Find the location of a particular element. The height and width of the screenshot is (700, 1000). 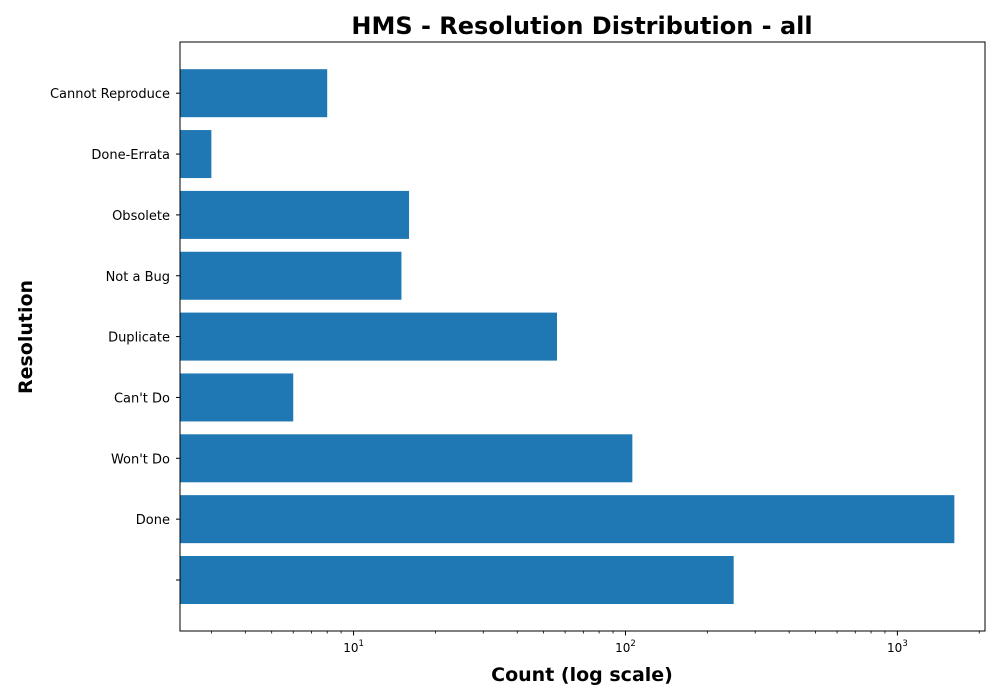

y-axis-label: Resolution is located at coordinates (26, 337).